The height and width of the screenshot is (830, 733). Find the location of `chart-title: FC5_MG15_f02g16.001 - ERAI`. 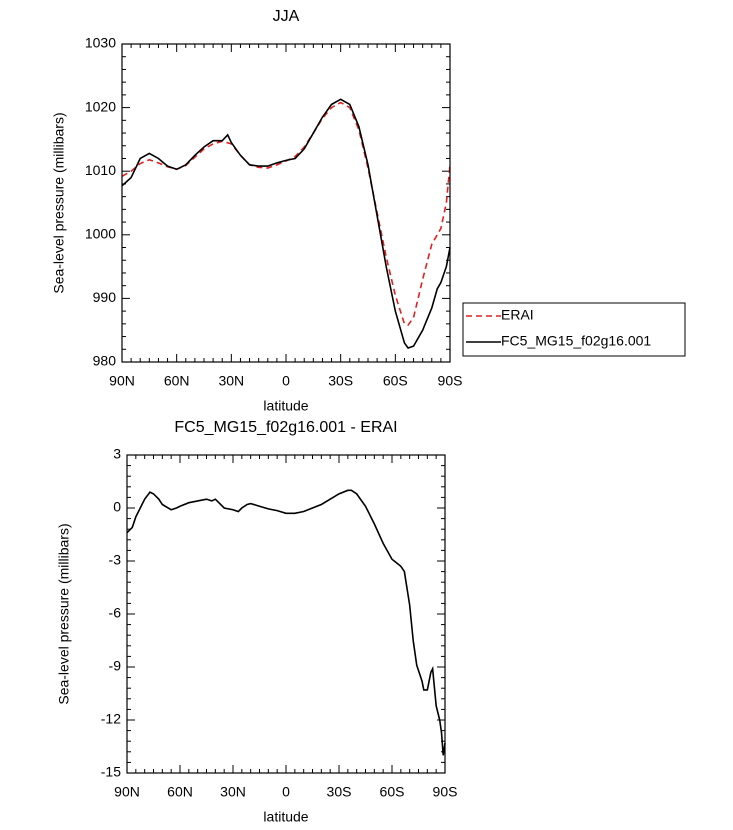

chart-title: FC5_MG15_f02g16.001 - ERAI is located at coordinates (285, 427).